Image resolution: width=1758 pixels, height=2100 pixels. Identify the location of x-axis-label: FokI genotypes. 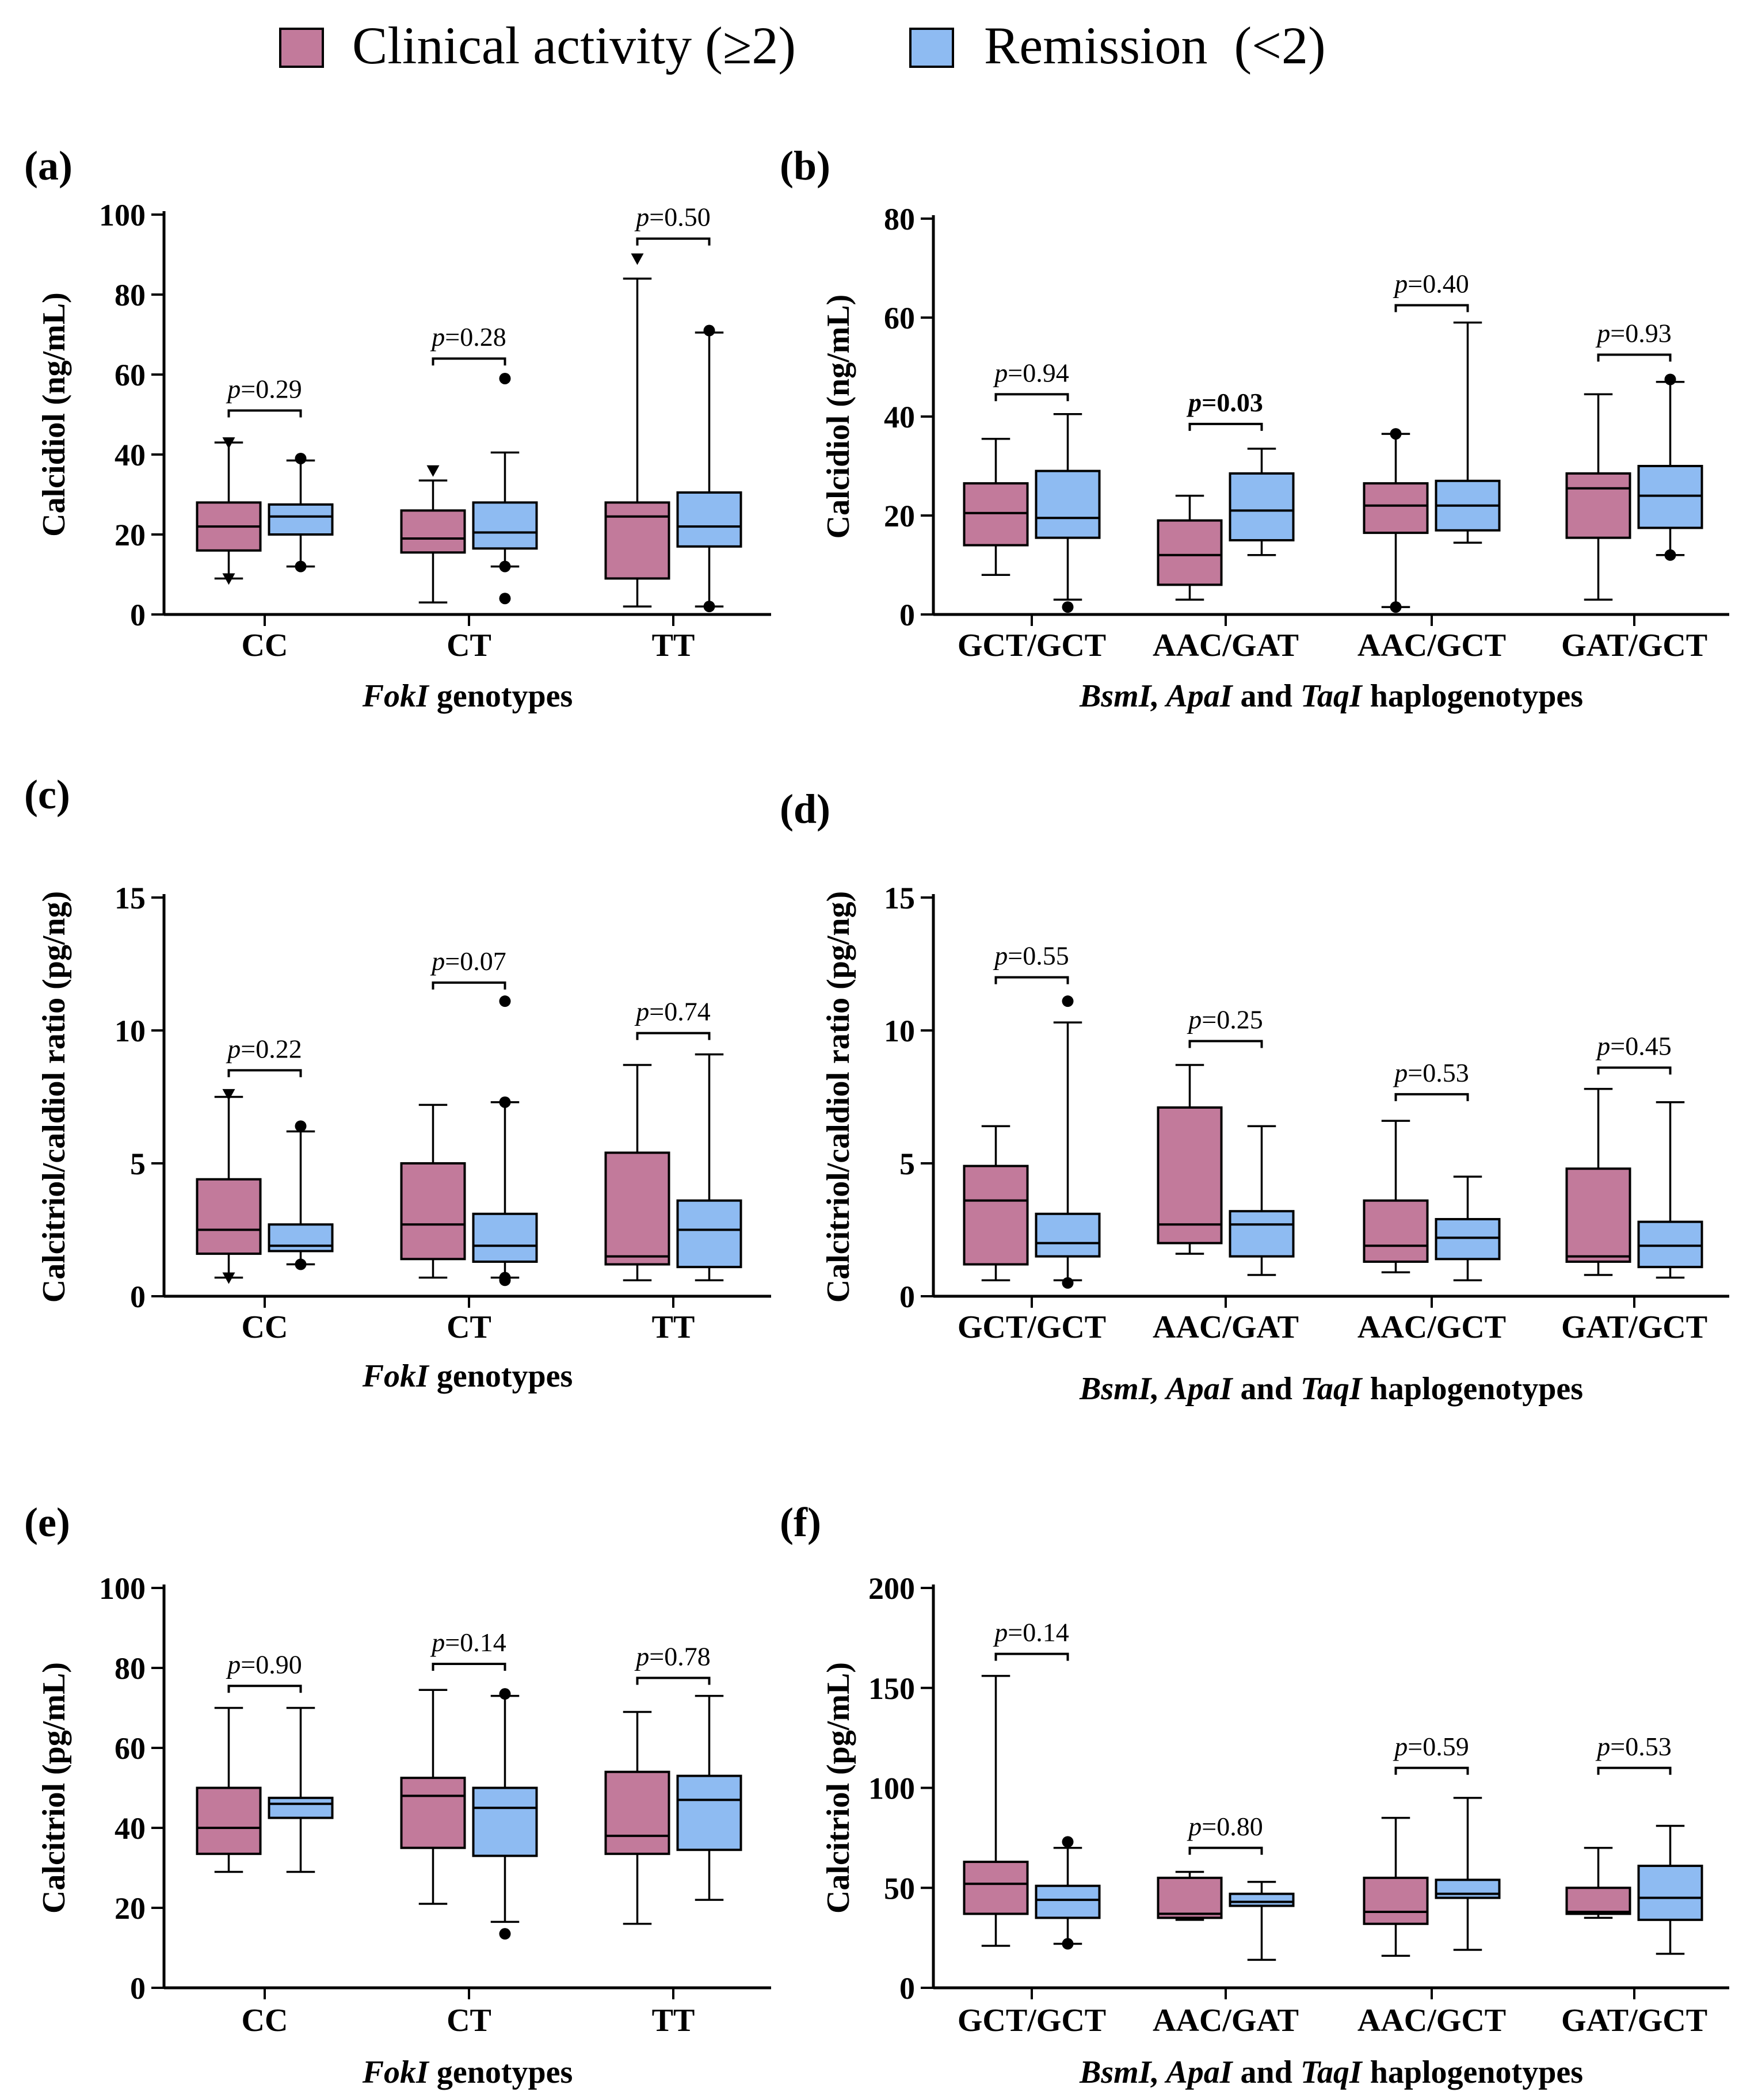
(468, 1376).